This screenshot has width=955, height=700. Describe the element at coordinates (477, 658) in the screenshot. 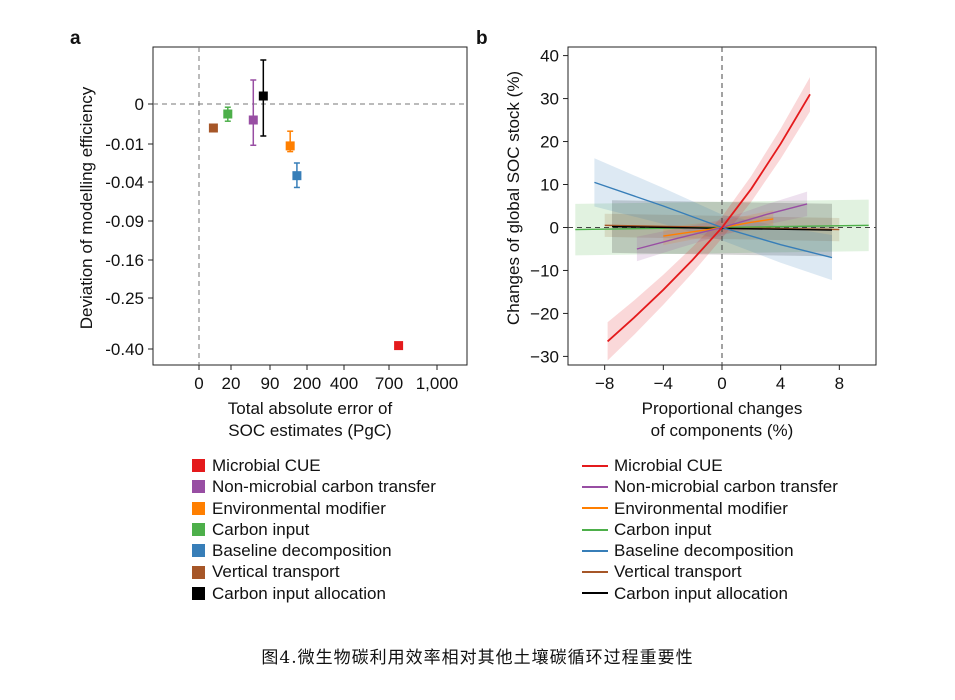

I see `figure-caption: 图4.微生物碳利用效率相对其他土壤碳循环过程重要性` at that location.